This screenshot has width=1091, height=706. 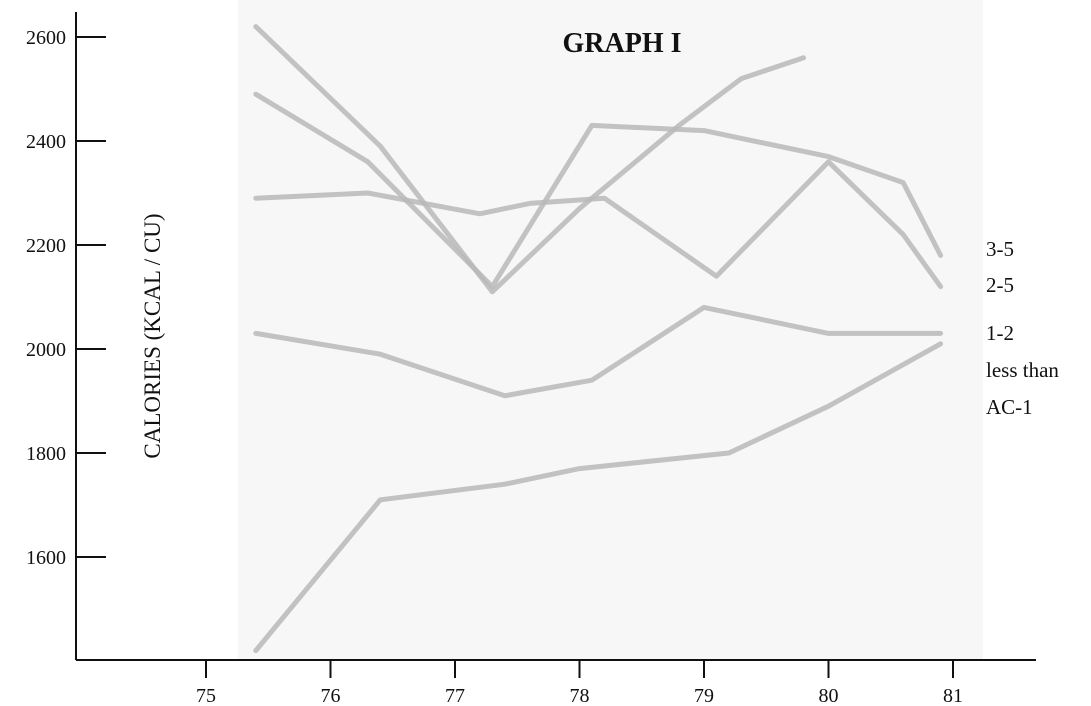 What do you see at coordinates (46, 142) in the screenshot?
I see `y-tick-label: 2400` at bounding box center [46, 142].